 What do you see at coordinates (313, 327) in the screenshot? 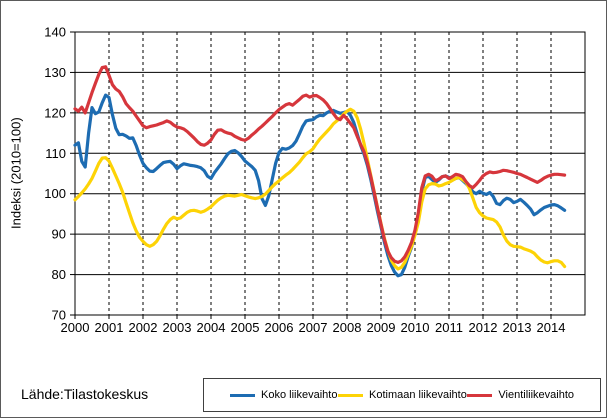
I see `x-tick-label: 2007` at bounding box center [313, 327].